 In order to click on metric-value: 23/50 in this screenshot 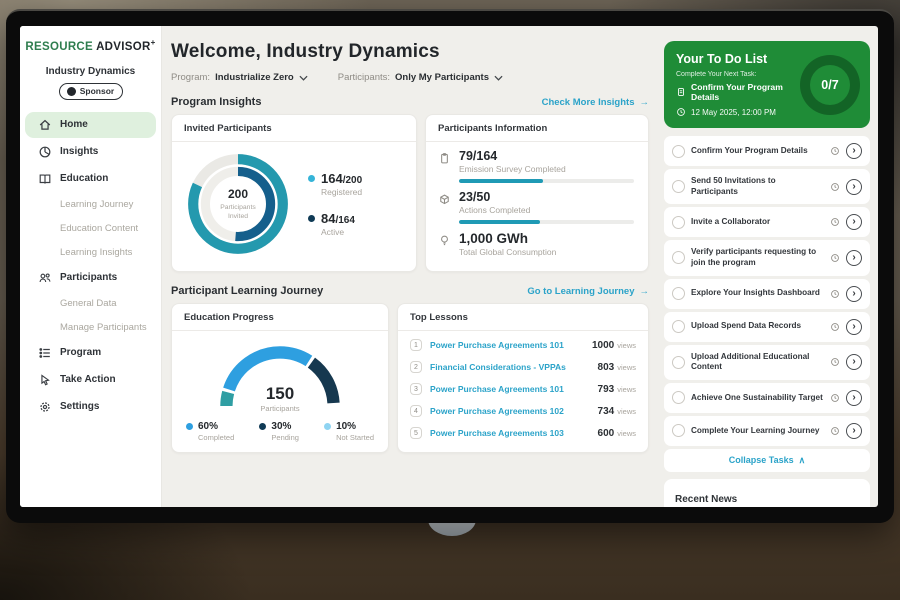, I will do `click(475, 197)`.